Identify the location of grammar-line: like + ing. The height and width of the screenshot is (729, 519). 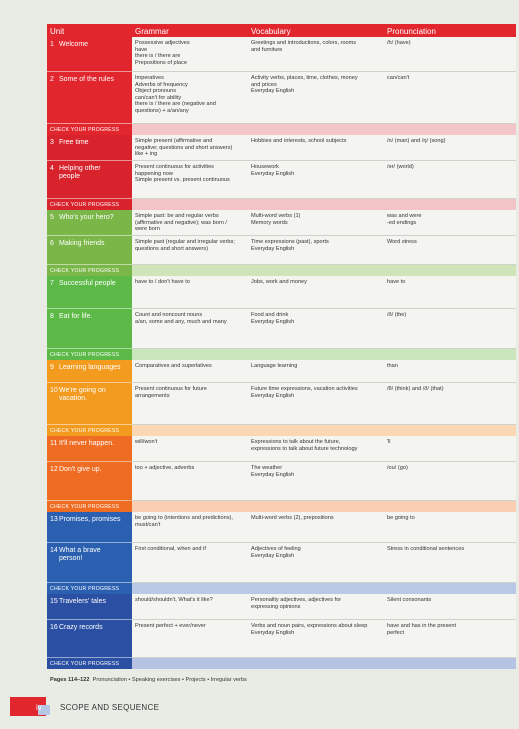
(146, 154).